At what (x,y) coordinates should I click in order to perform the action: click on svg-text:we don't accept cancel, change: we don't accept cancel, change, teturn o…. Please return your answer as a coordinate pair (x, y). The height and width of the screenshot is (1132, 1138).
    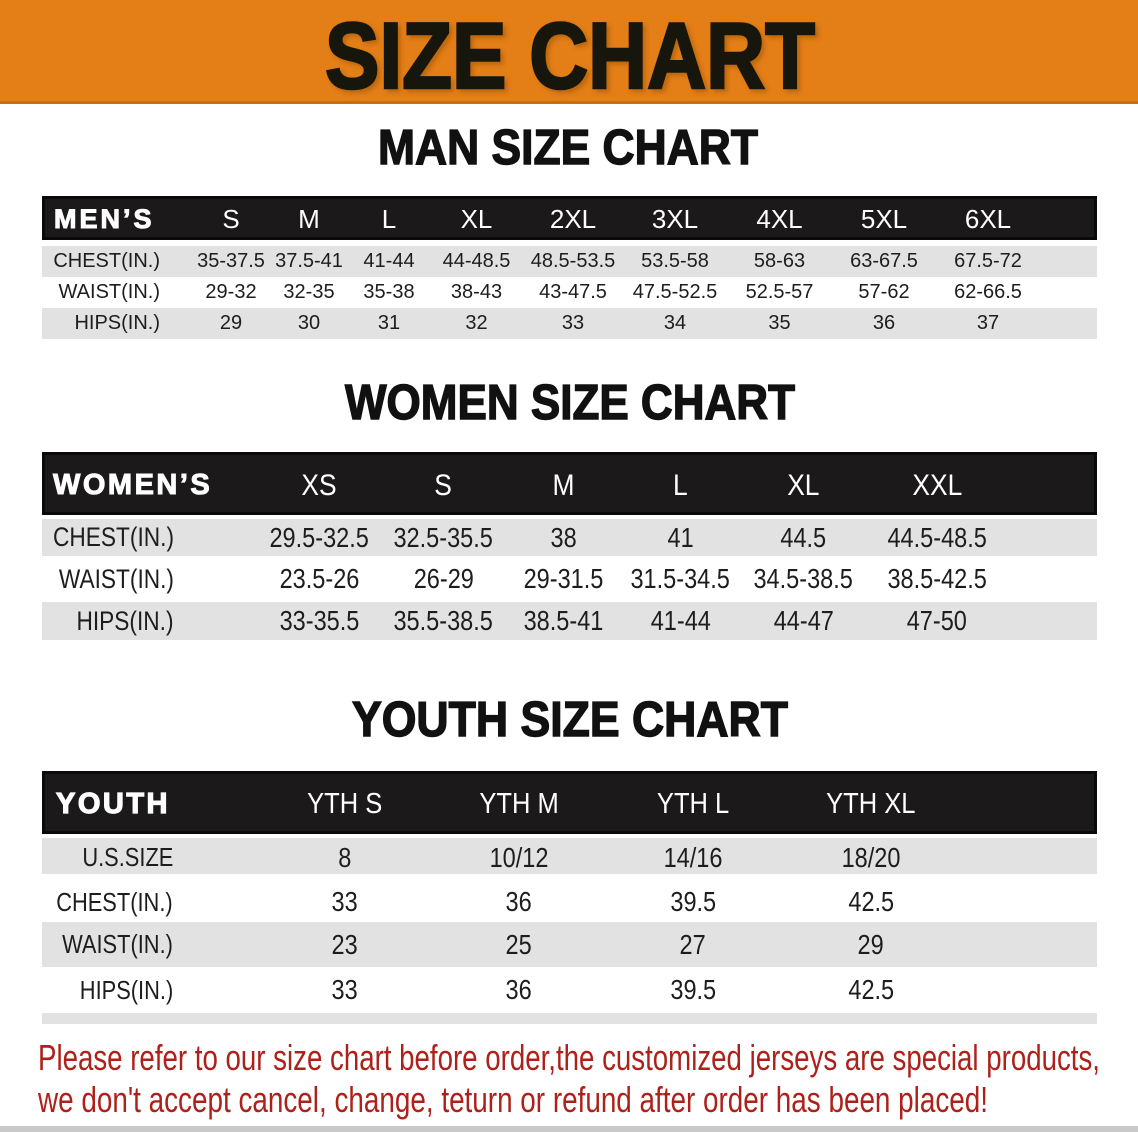
    Looking at the image, I should click on (512, 1099).